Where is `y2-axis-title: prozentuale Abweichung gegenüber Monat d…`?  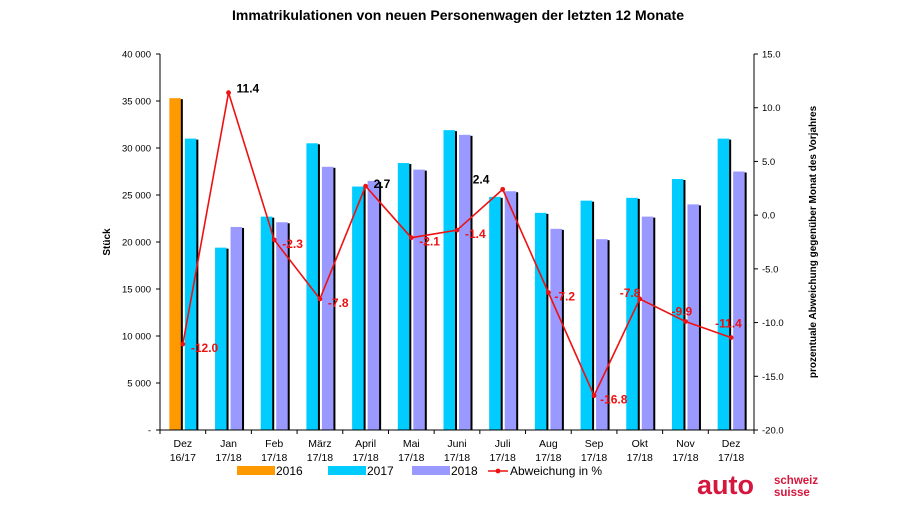 y2-axis-title: prozentuale Abweichung gegenüber Monat d… is located at coordinates (813, 241).